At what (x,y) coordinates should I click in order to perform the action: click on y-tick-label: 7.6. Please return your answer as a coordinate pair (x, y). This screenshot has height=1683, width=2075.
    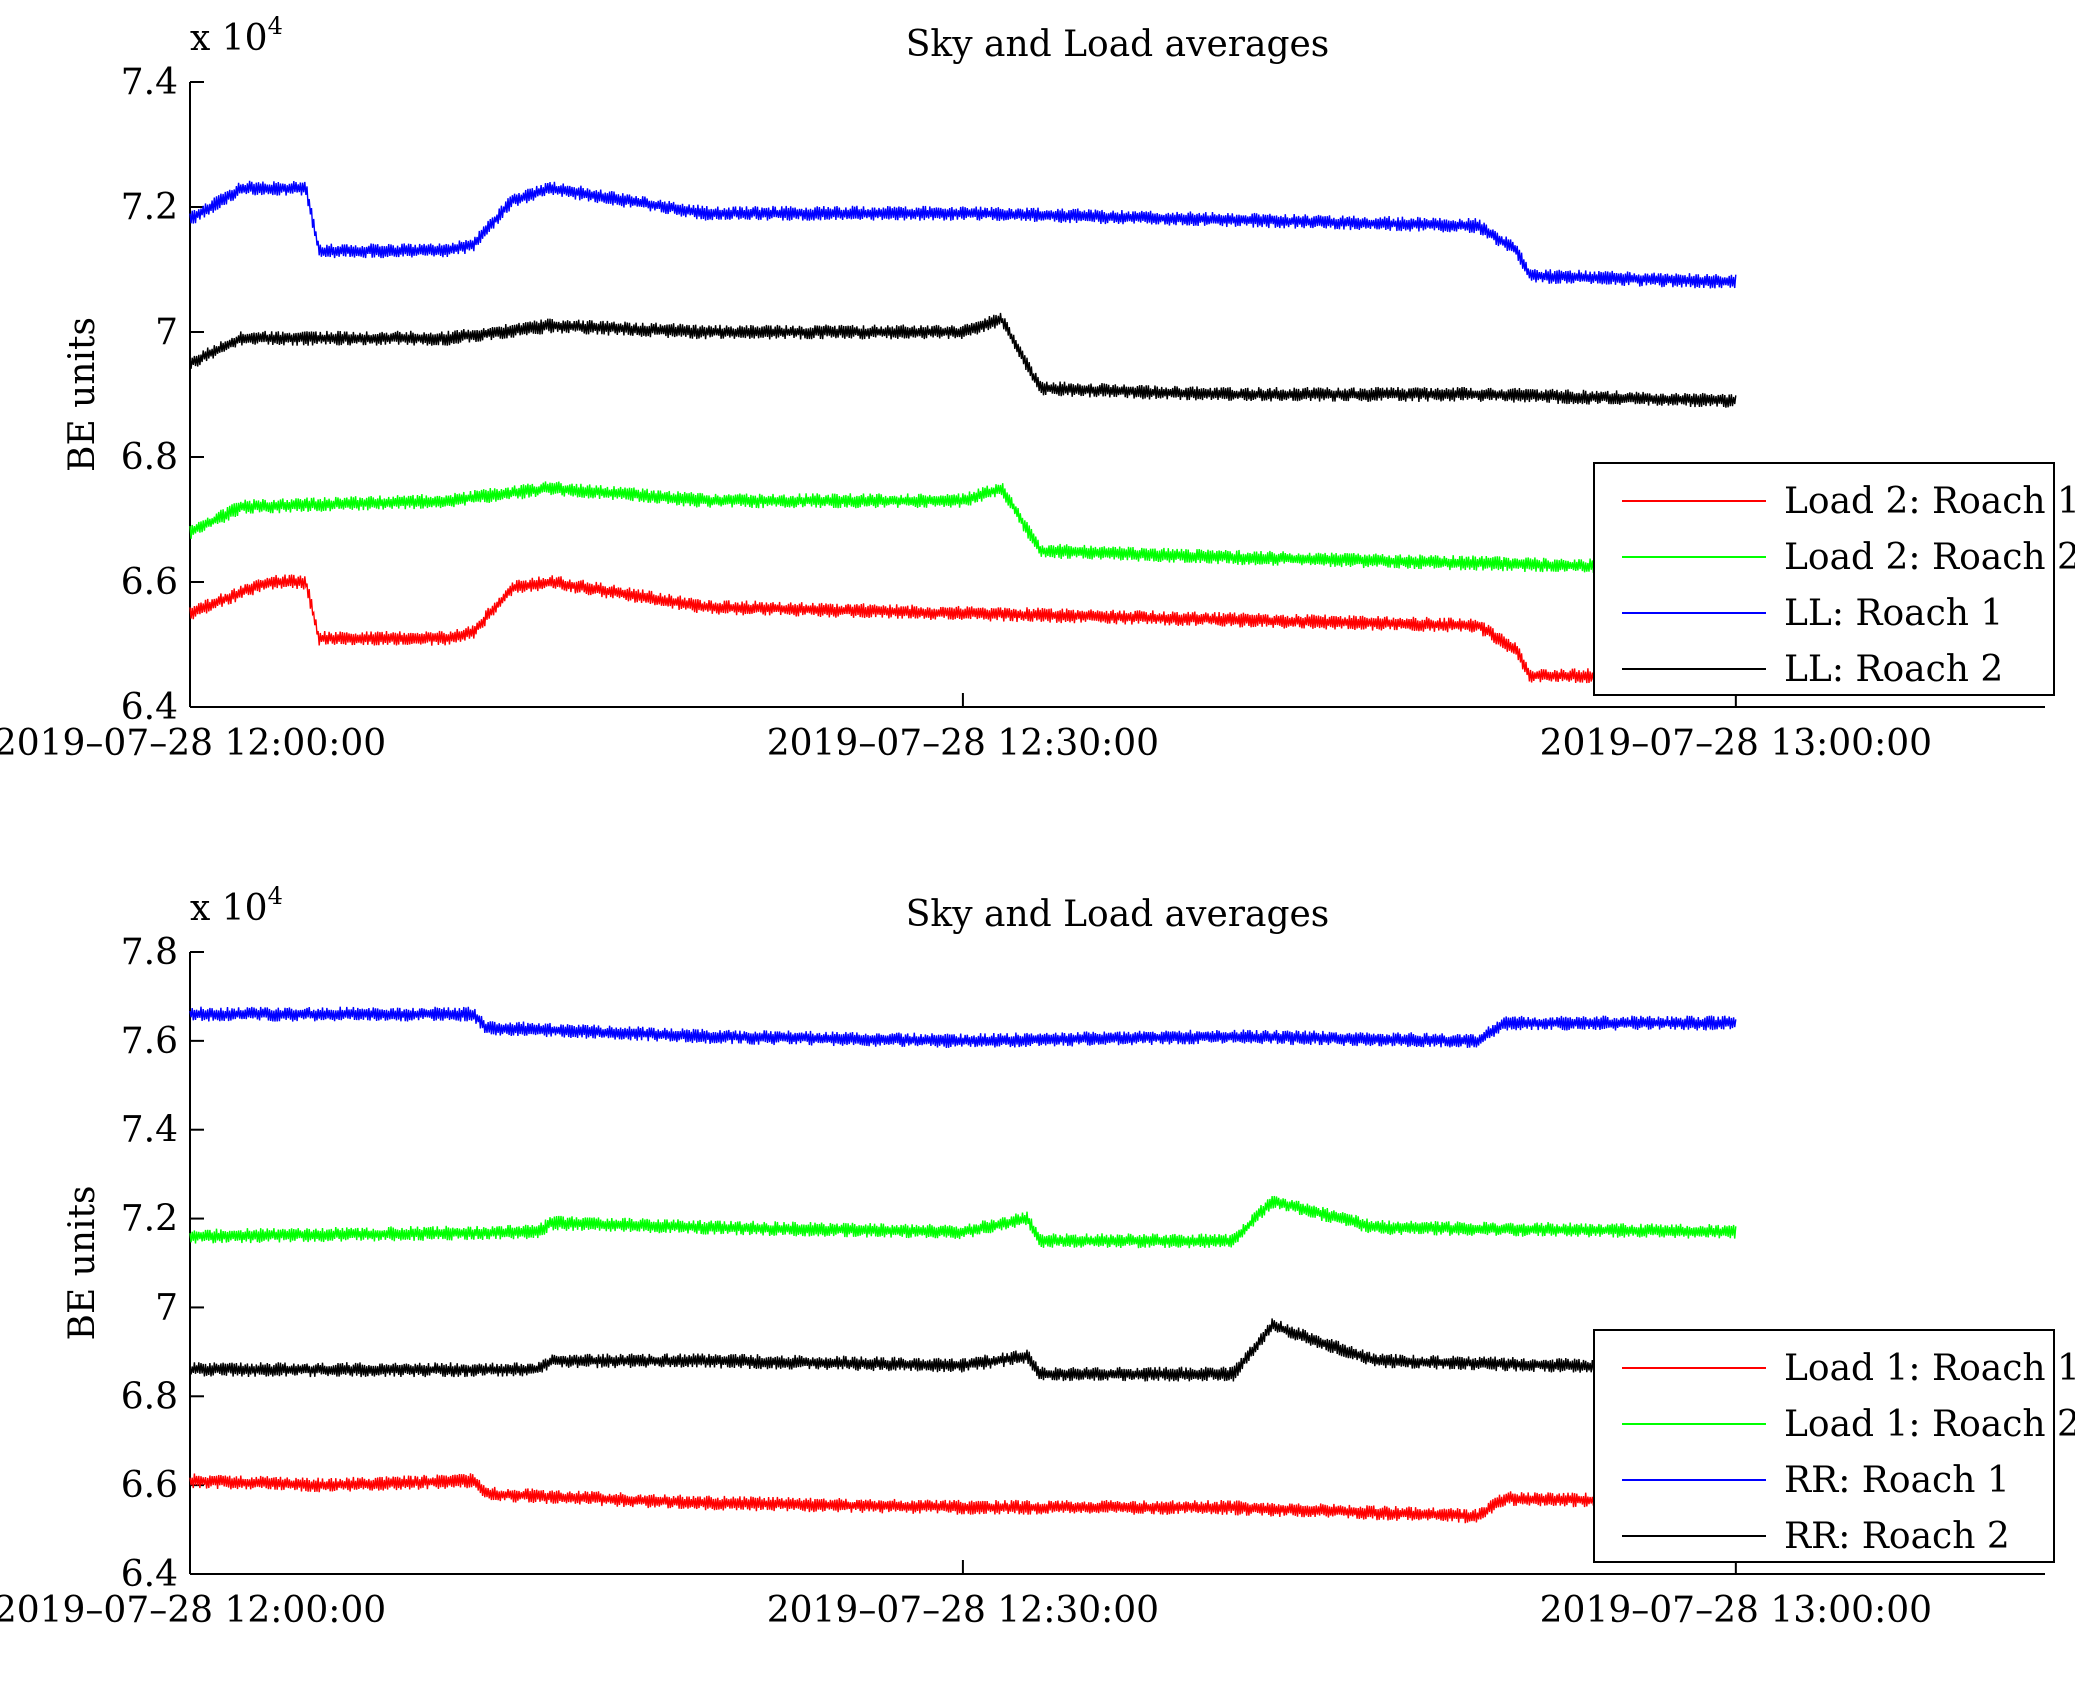
    Looking at the image, I should click on (149, 1041).